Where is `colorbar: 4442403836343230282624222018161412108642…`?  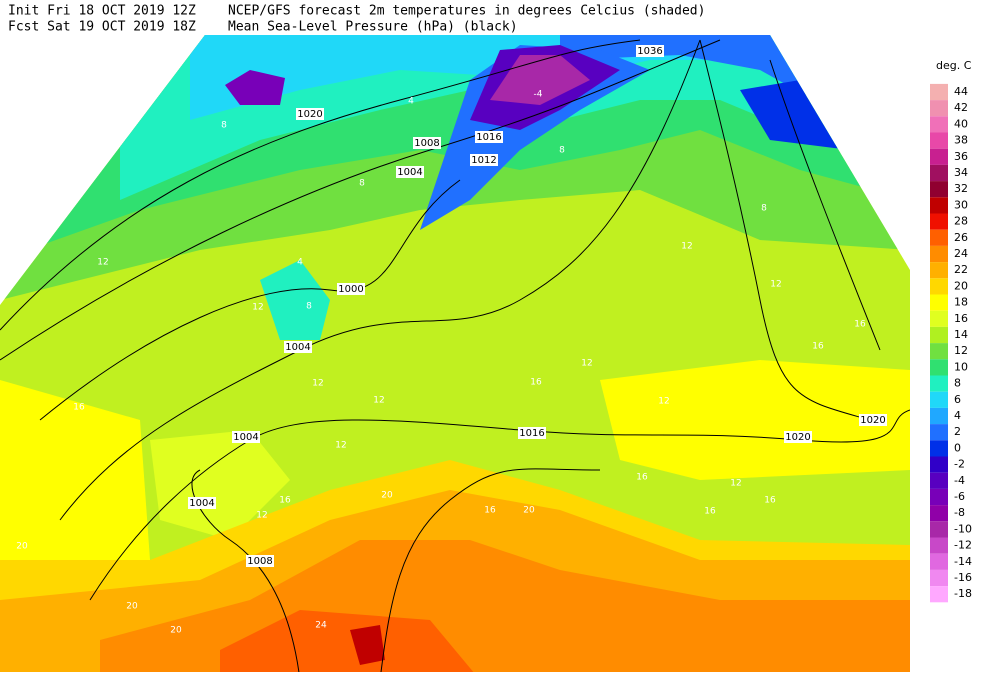
colorbar: 4442403836343230282624222018161412108642… is located at coordinates (951, 343).